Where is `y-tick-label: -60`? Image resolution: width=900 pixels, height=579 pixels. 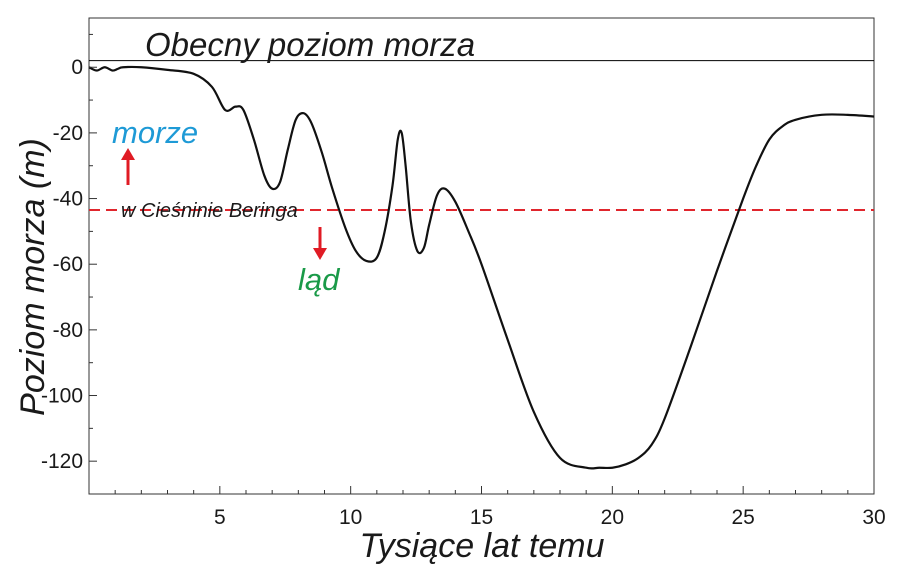 y-tick-label: -60 is located at coordinates (68, 264).